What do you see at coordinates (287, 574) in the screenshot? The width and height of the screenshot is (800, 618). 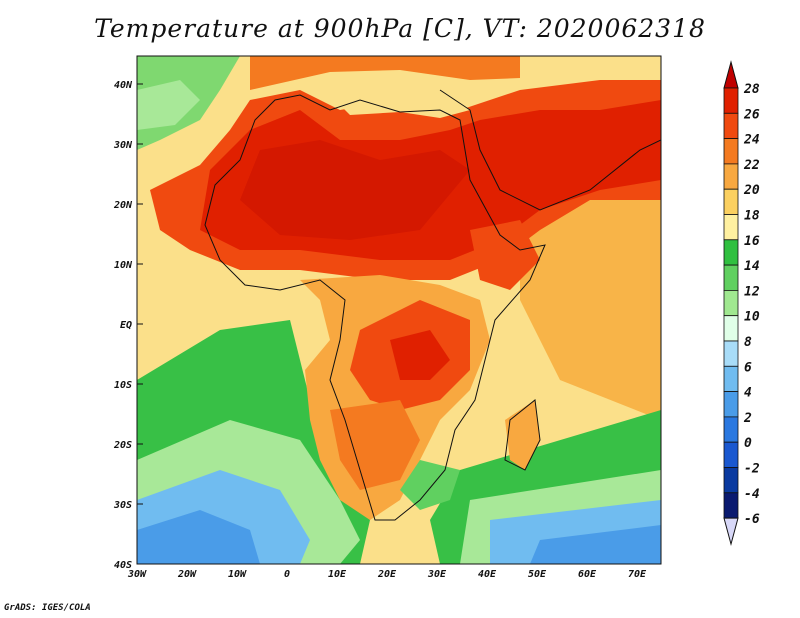 I see `x-tick-label: 0` at bounding box center [287, 574].